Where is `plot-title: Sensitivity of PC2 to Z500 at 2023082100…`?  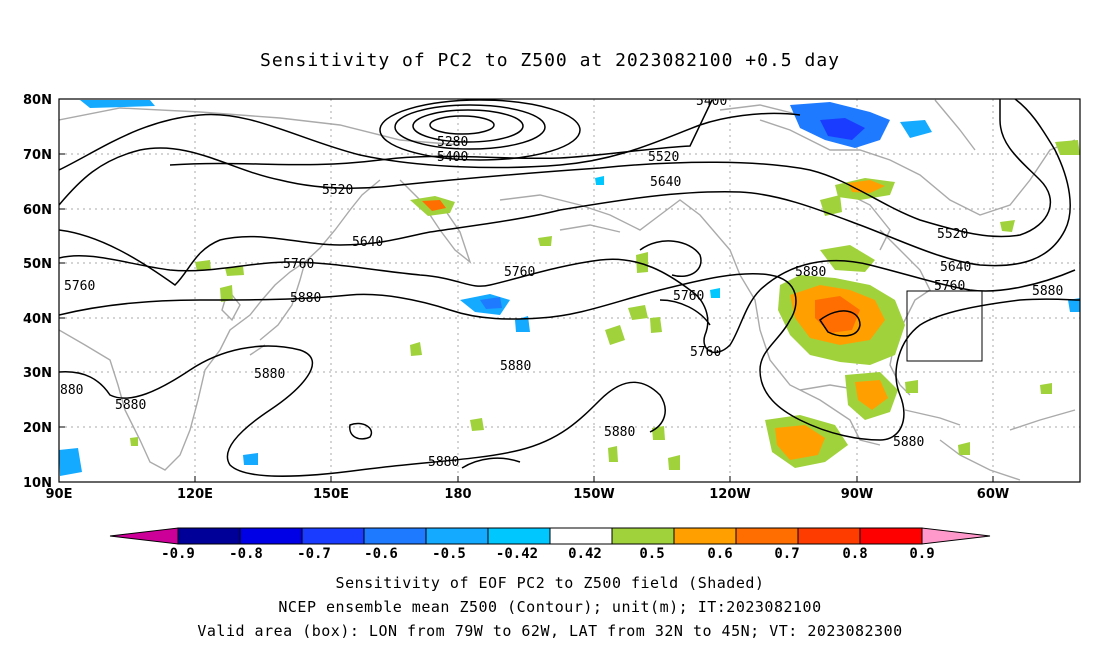 plot-title: Sensitivity of PC2 to Z500 at 2023082100… is located at coordinates (549, 60).